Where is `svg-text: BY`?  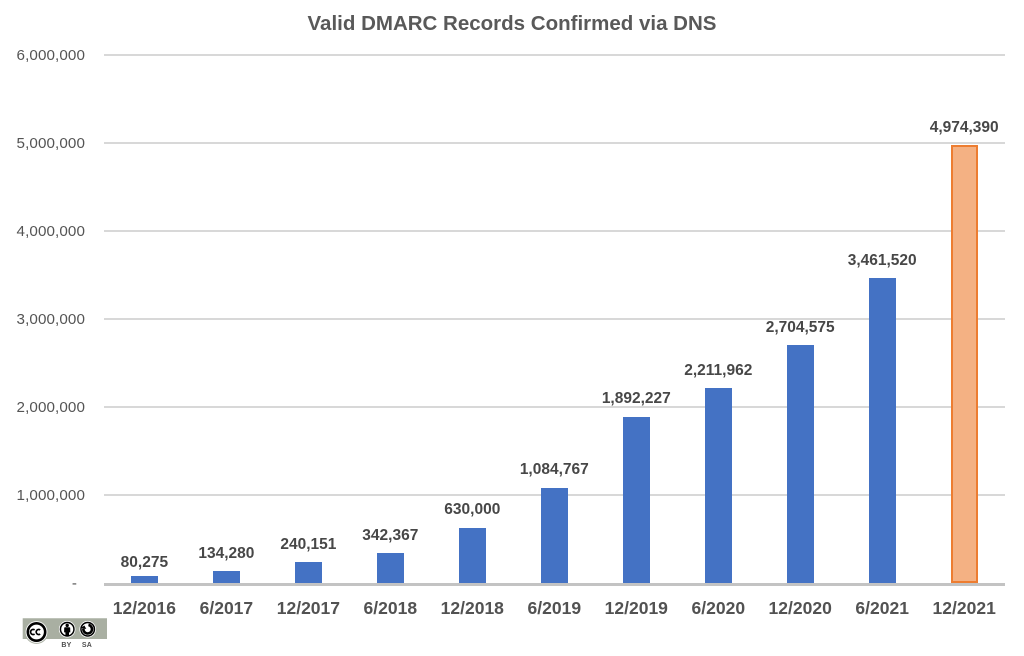 svg-text: BY is located at coordinates (66, 645).